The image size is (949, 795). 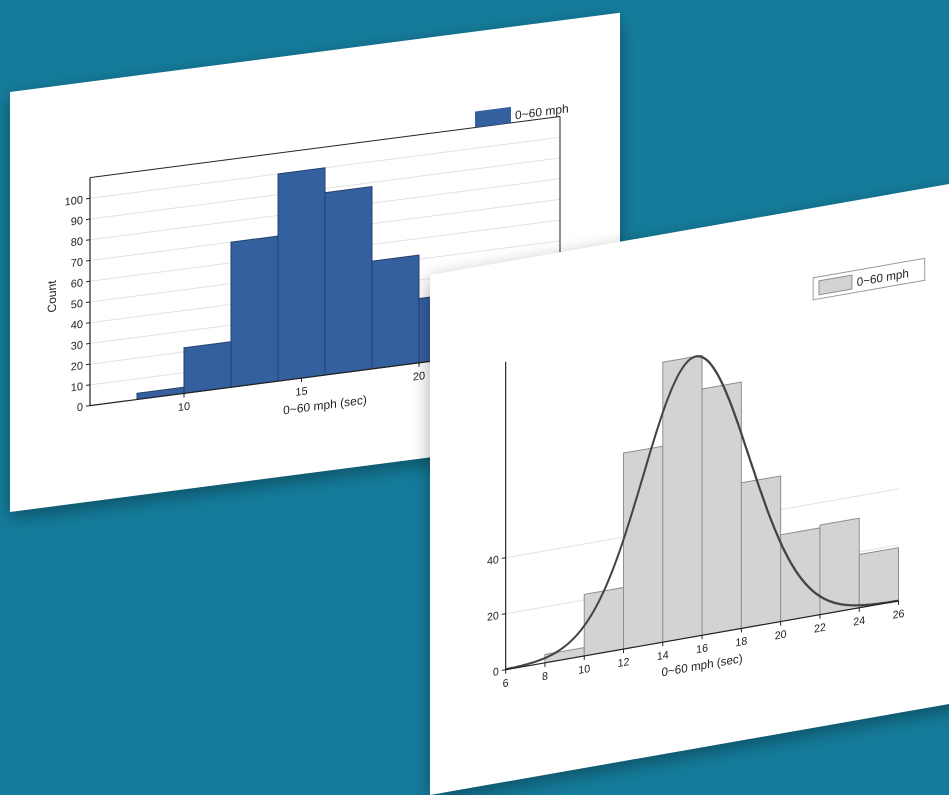 I want to click on x-axis-title: 0~60 mph (sec), so click(x=702, y=665).